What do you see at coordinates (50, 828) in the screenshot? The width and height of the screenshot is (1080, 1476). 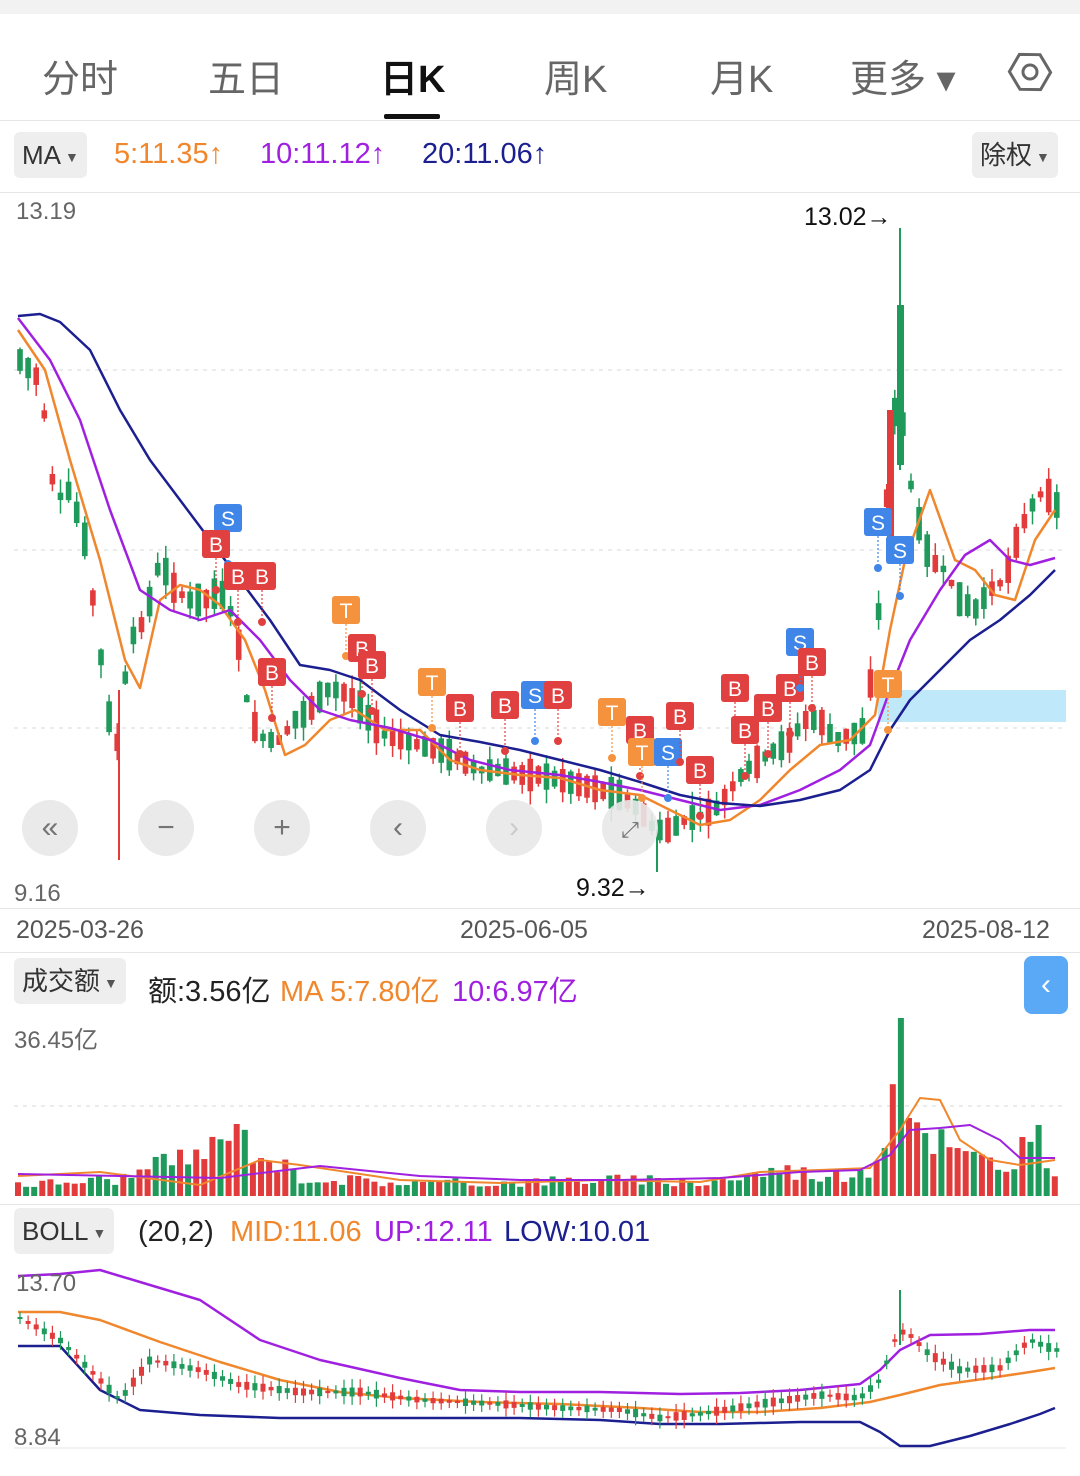 I see `fast-rewind-button: «` at bounding box center [50, 828].